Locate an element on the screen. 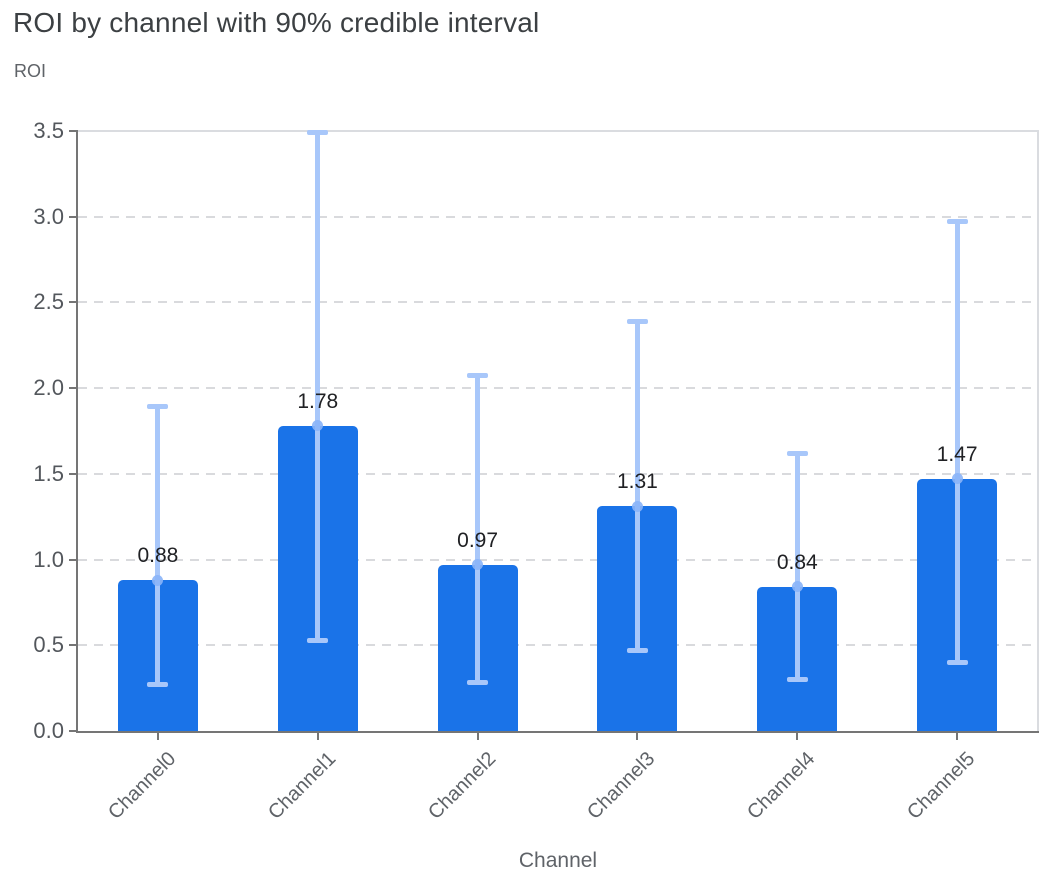 This screenshot has height=886, width=1048. y-tick-label: 0.5 is located at coordinates (48, 645).